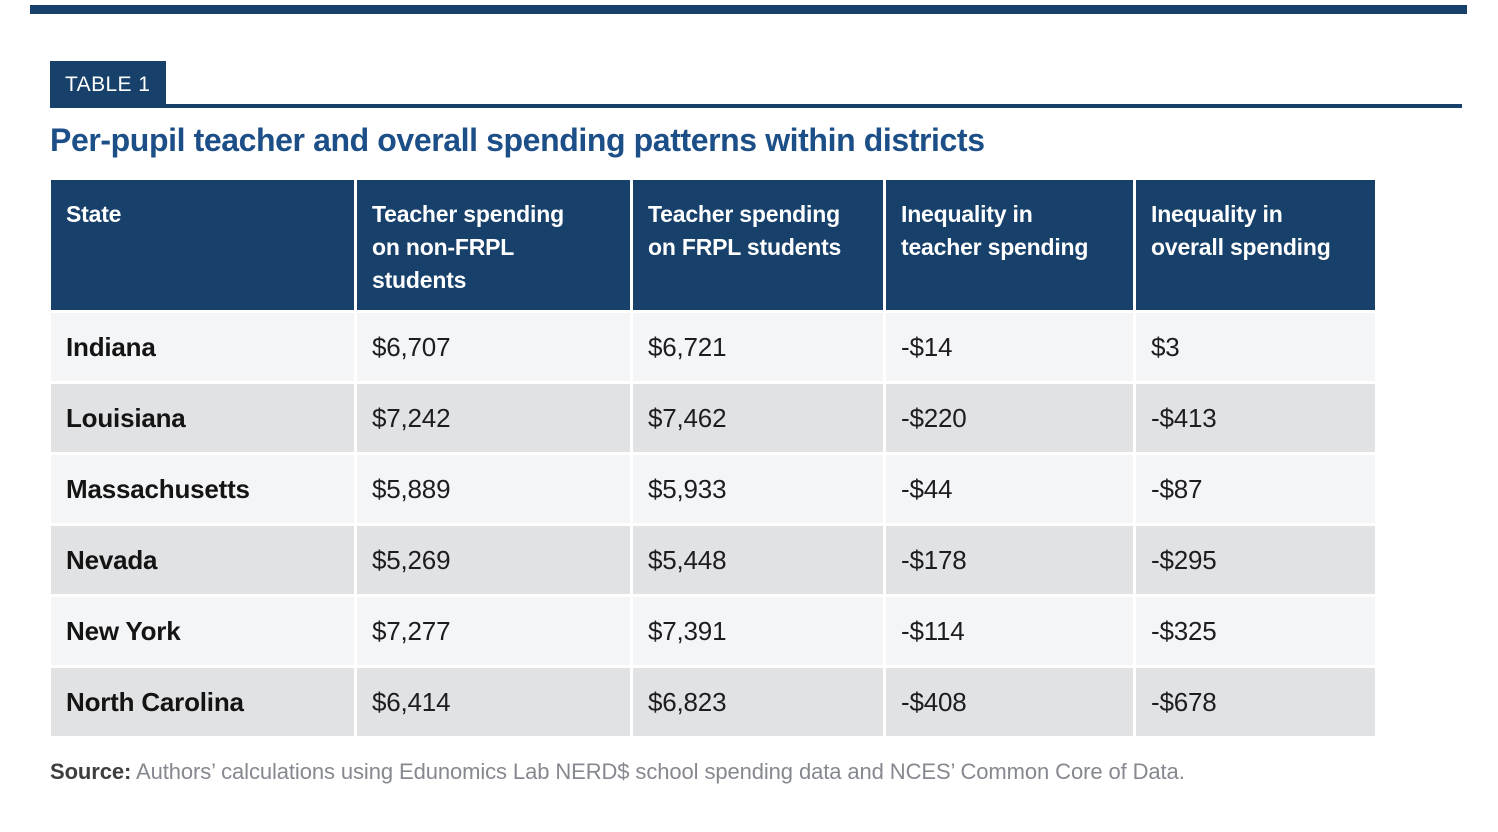 The image size is (1498, 832). I want to click on state-cell: Indiana, so click(202, 347).